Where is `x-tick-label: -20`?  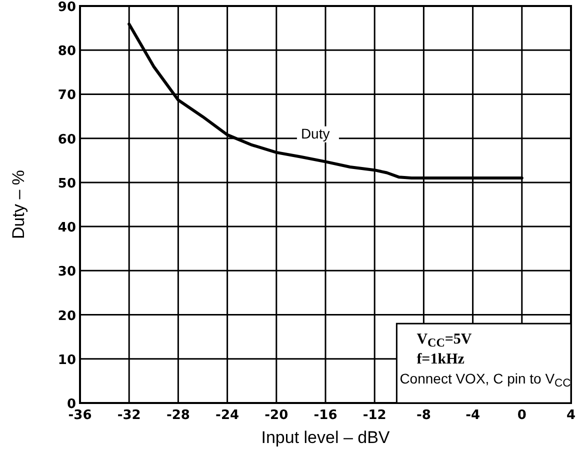
x-tick-label: -20 is located at coordinates (276, 415).